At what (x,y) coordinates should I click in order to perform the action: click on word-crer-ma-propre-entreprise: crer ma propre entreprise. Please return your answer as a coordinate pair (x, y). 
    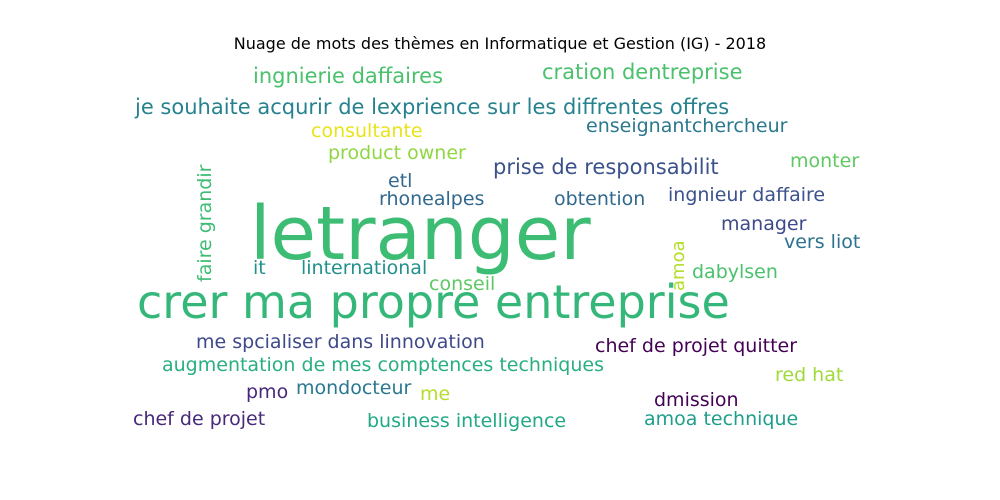
    Looking at the image, I should click on (433, 302).